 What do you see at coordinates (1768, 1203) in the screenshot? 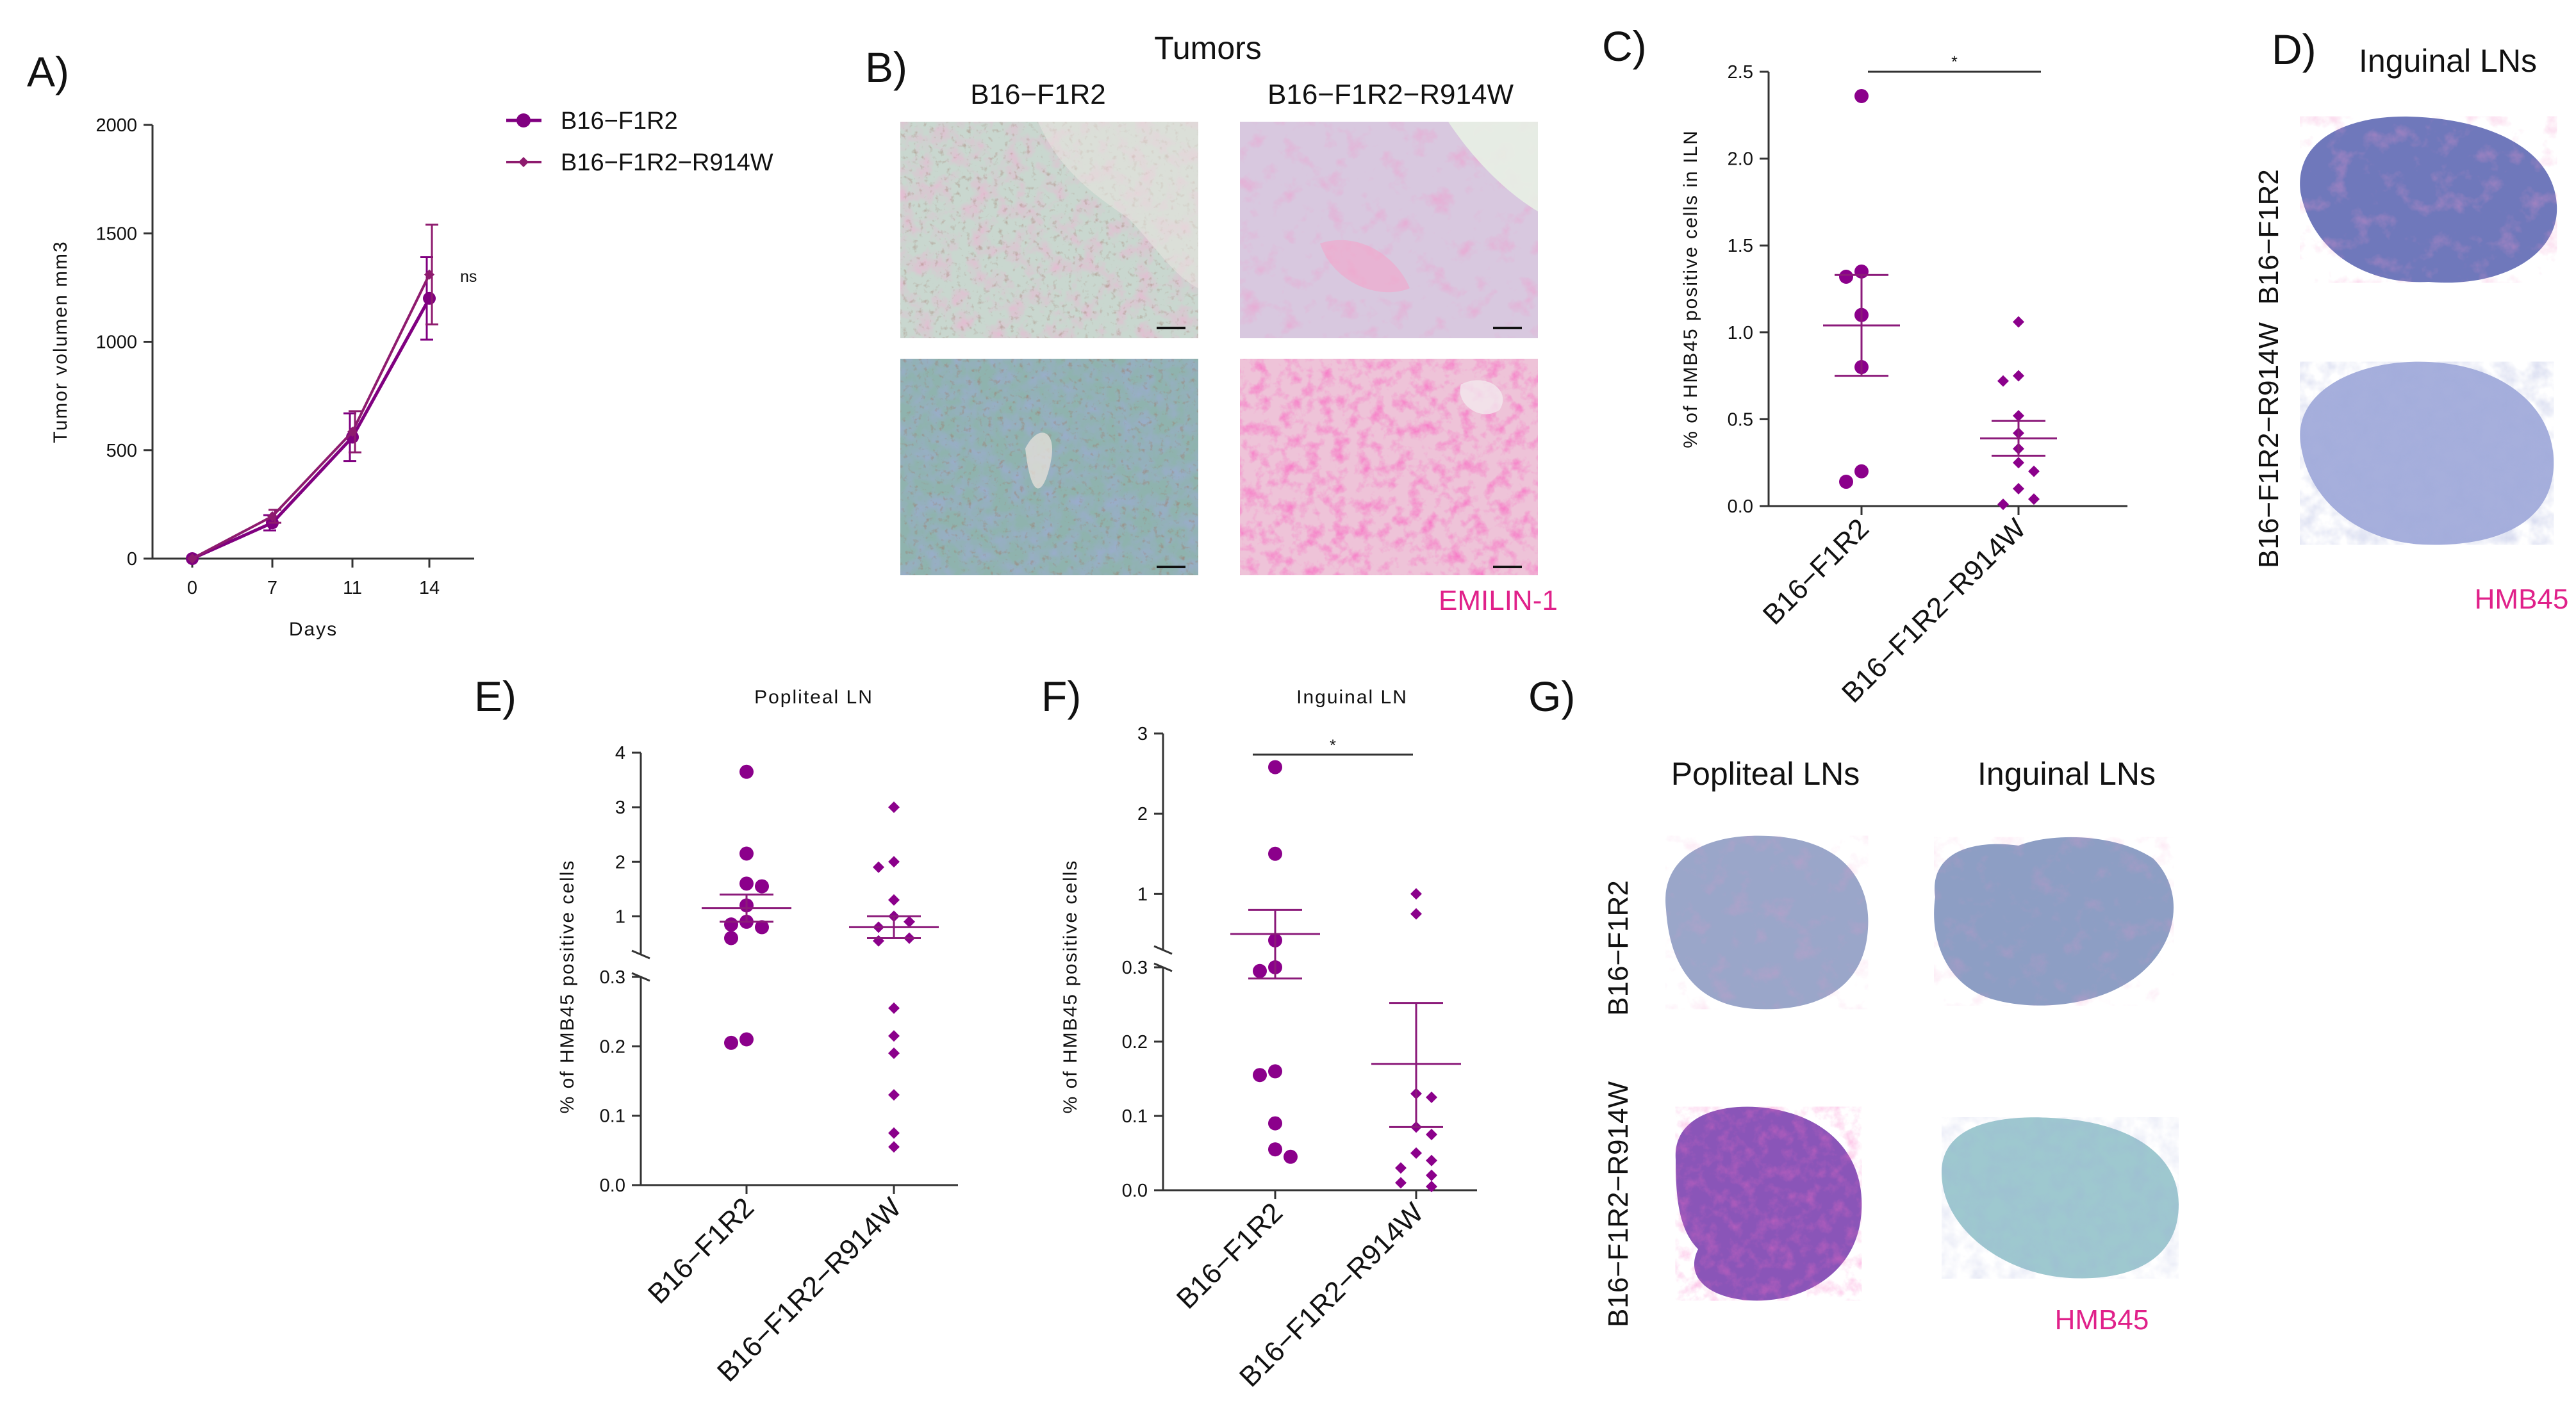
I see `section-g-popliteal-r914w` at bounding box center [1768, 1203].